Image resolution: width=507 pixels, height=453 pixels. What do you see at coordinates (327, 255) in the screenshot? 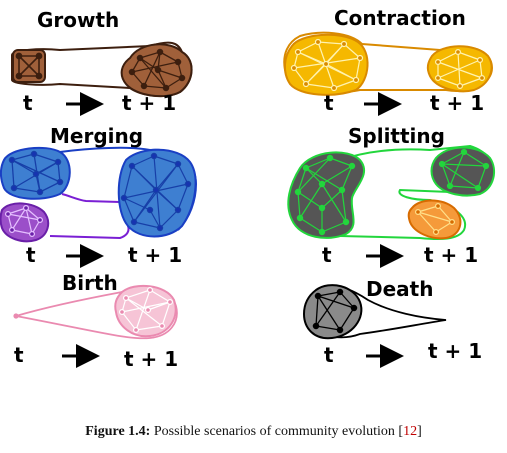
I see `splitting-t-label: t` at bounding box center [327, 255].